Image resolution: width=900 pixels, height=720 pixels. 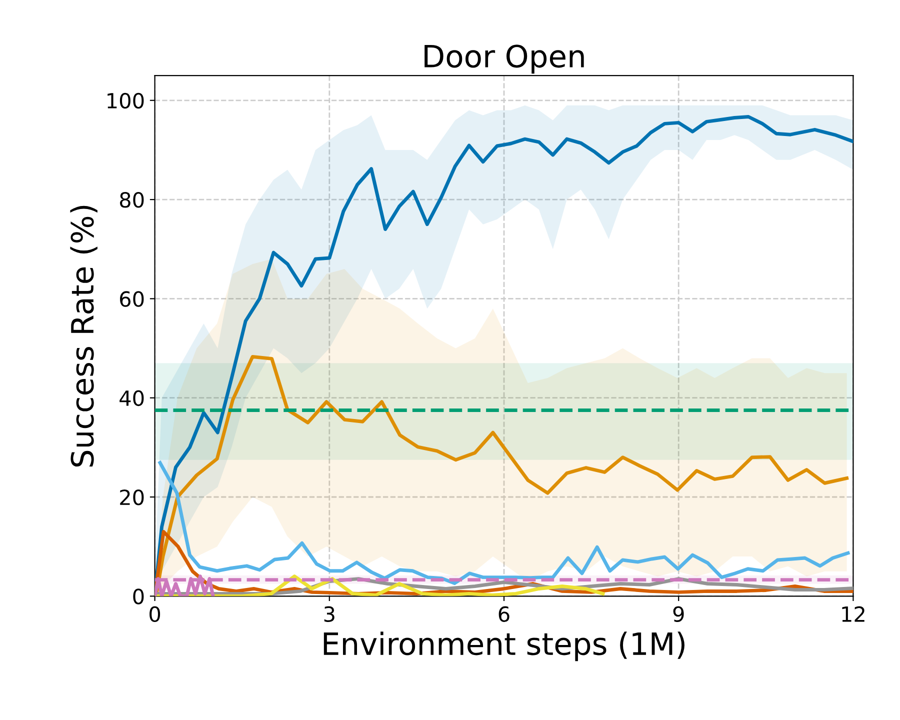 I want to click on y-axis-title: Success Rate (%), so click(x=84, y=336).